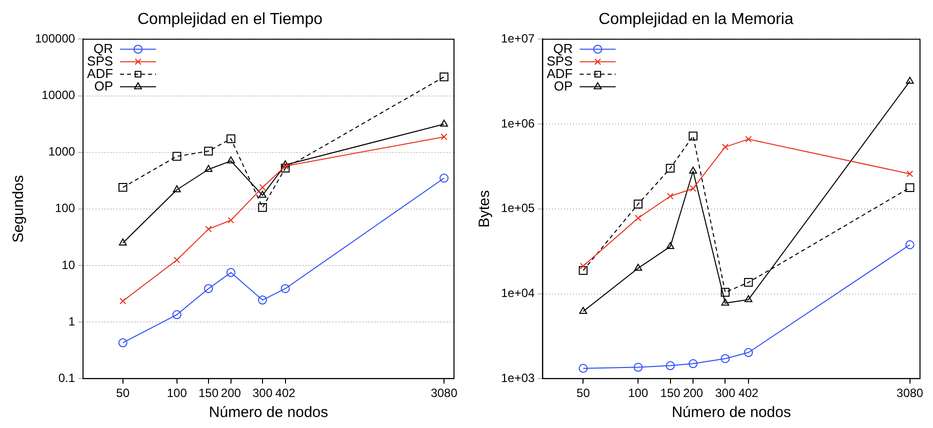 Image resolution: width=933 pixels, height=428 pixels. Describe the element at coordinates (67, 377) in the screenshot. I see `y-tick-label: 0.1` at that location.